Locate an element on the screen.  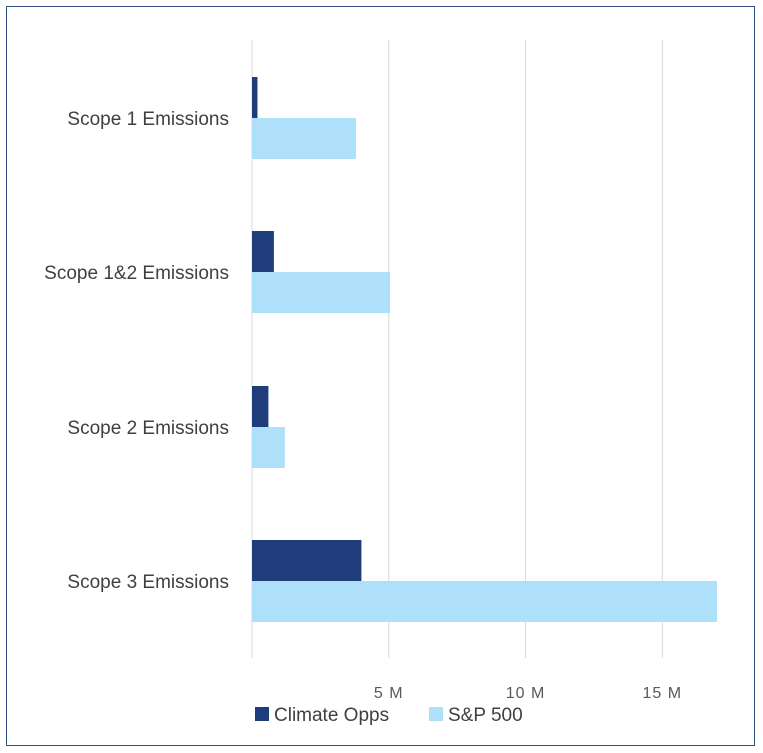
x-tick-label: 15 M is located at coordinates (663, 693).